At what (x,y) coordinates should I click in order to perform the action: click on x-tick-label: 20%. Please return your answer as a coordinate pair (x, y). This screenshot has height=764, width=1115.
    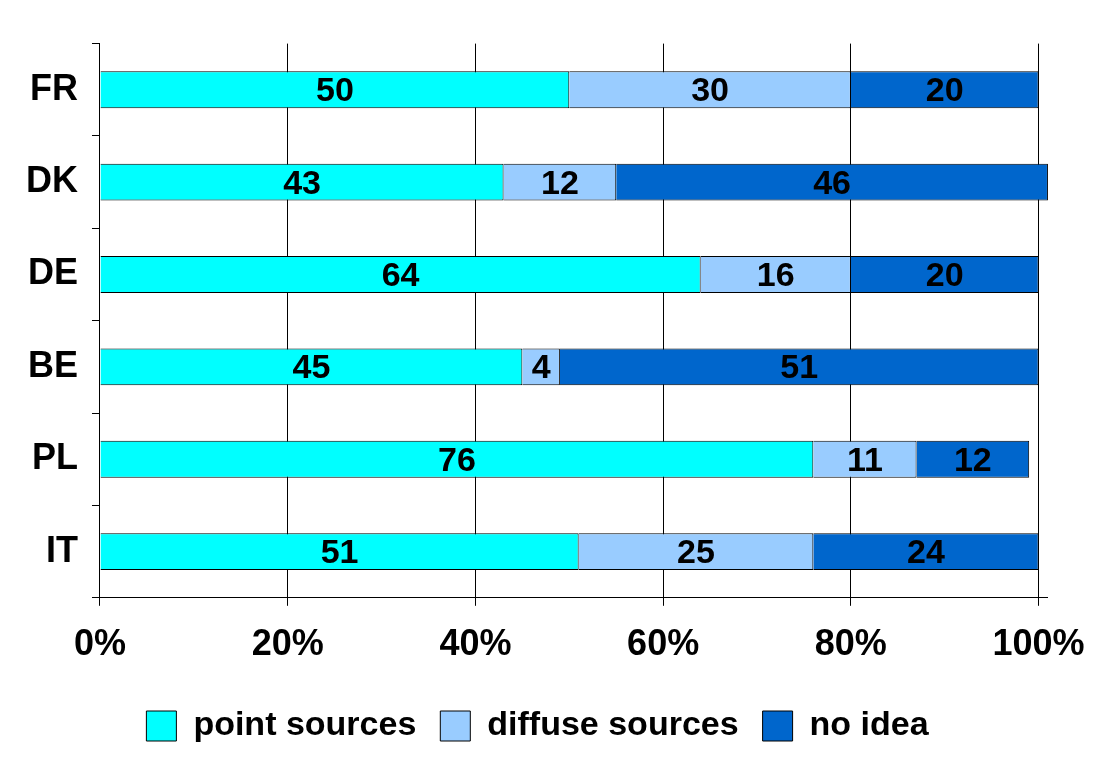
    Looking at the image, I should click on (287, 643).